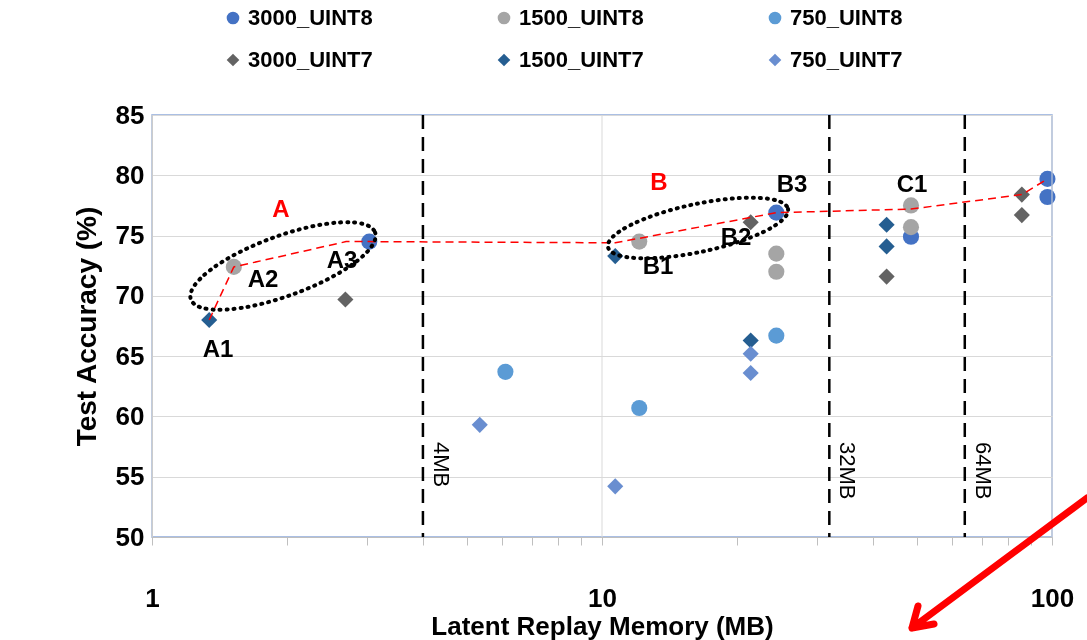  I want to click on legend-label: 3000_UINT8, so click(310, 17).